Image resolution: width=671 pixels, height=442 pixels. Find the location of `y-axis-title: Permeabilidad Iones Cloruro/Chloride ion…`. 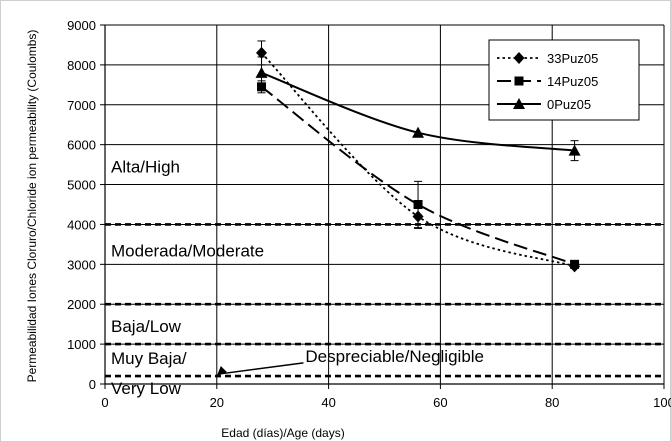

y-axis-title: Permeabilidad Iones Cloruro/Chloride ion… is located at coordinates (32, 206).